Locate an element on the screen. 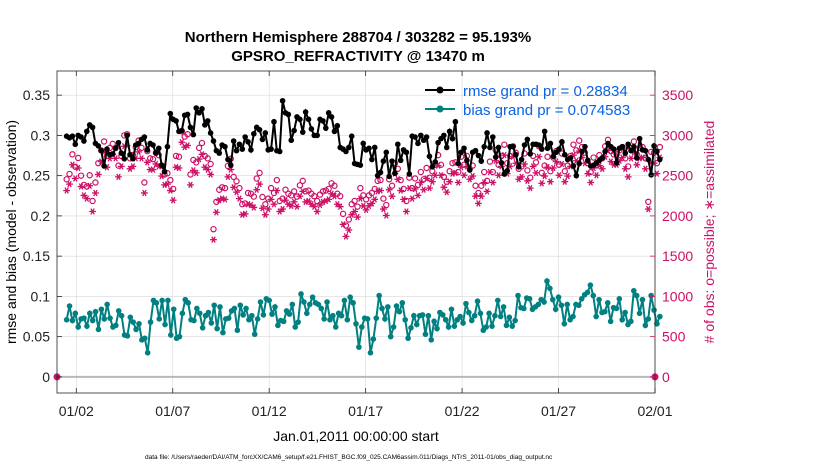 This screenshot has height=475, width=830. y-tick-label-left: 0.1 is located at coordinates (41, 296).